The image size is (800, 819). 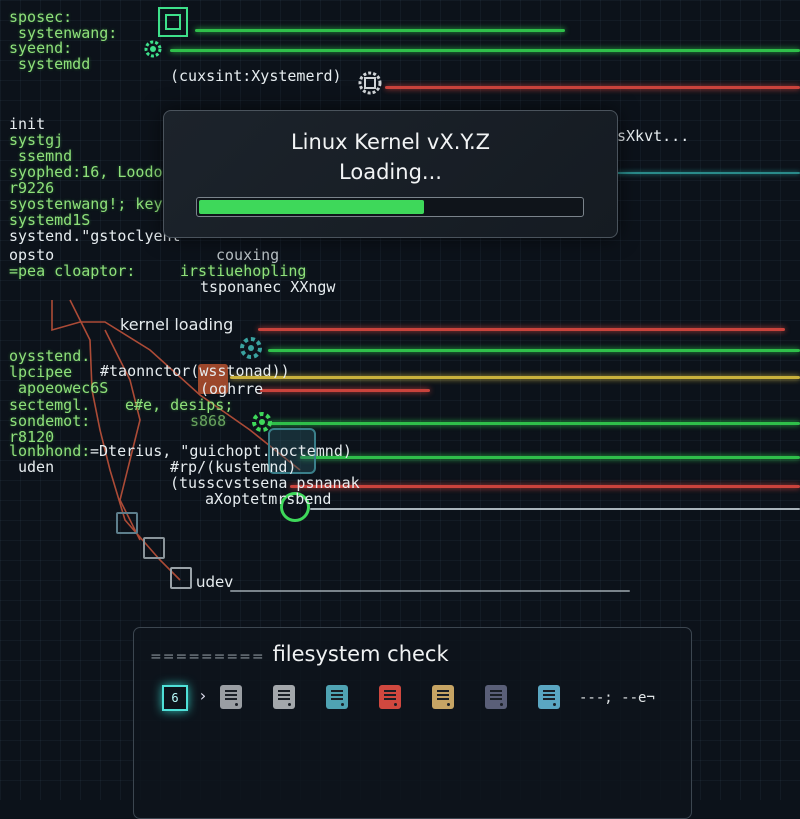 What do you see at coordinates (232, 389) in the screenshot?
I see `log-line: (oghrre` at bounding box center [232, 389].